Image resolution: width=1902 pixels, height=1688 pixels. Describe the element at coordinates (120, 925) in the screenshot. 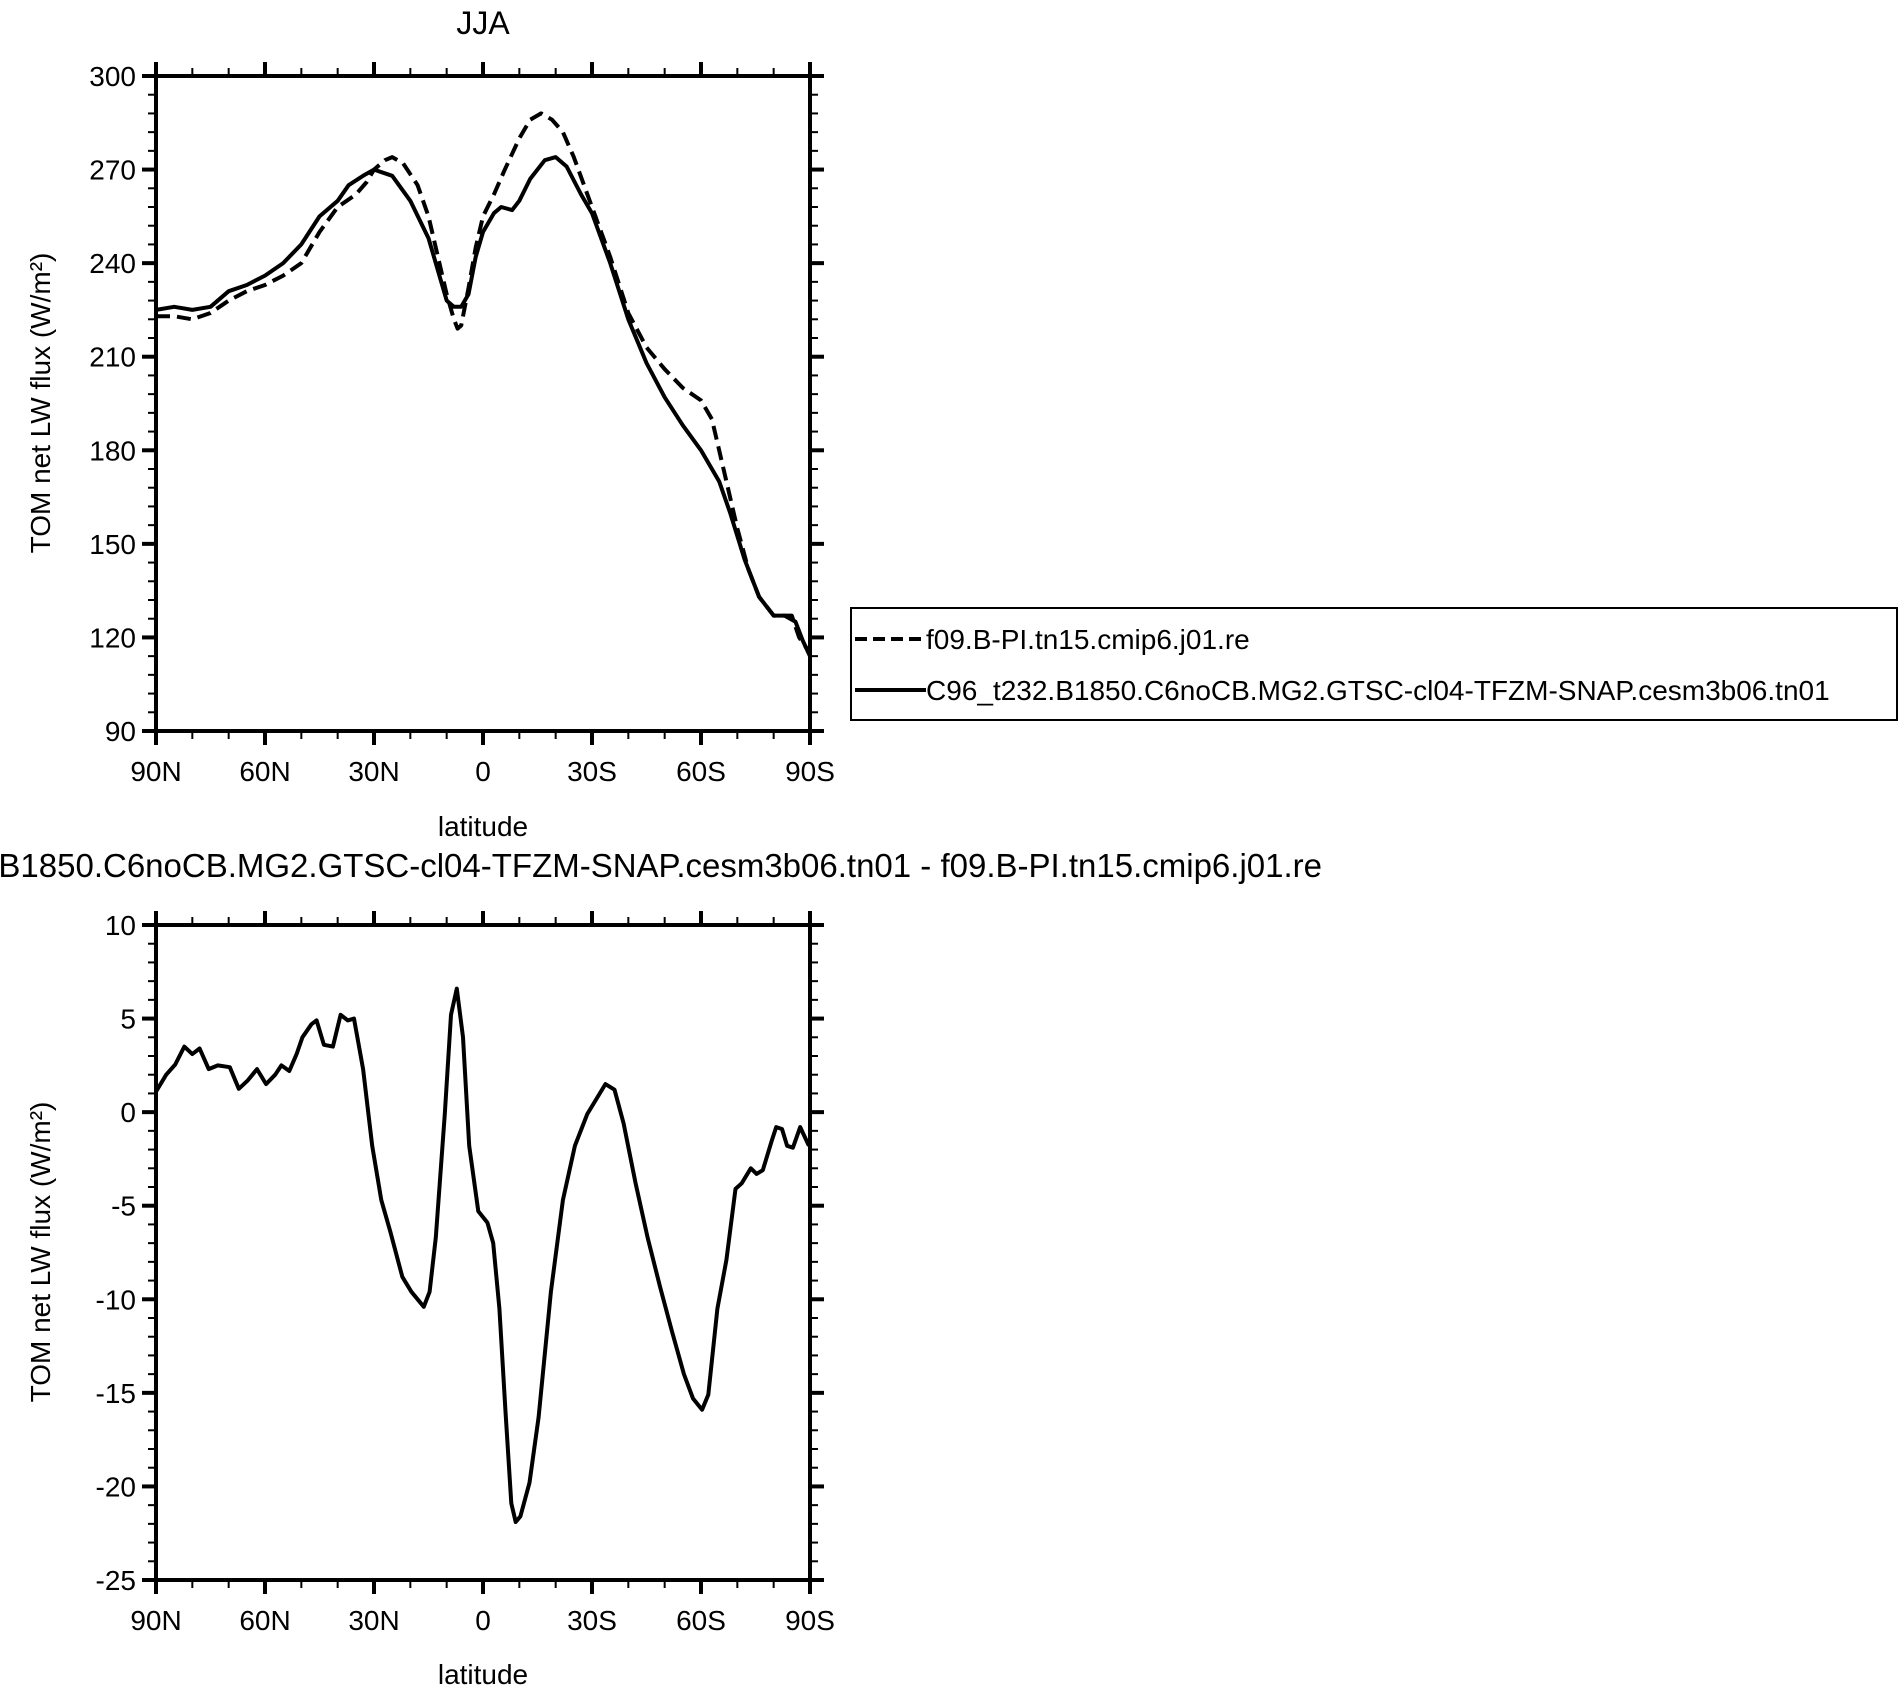

I see `y-tick-label: 10` at that location.